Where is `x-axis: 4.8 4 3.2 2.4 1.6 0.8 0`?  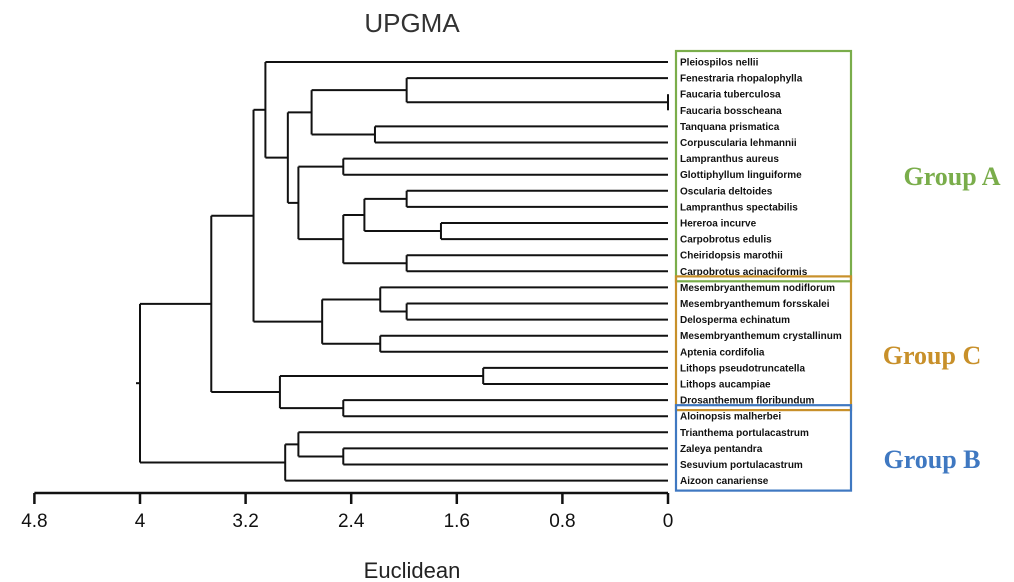
x-axis: 4.8 4 3.2 2.4 1.6 0.8 0 is located at coordinates (347, 511).